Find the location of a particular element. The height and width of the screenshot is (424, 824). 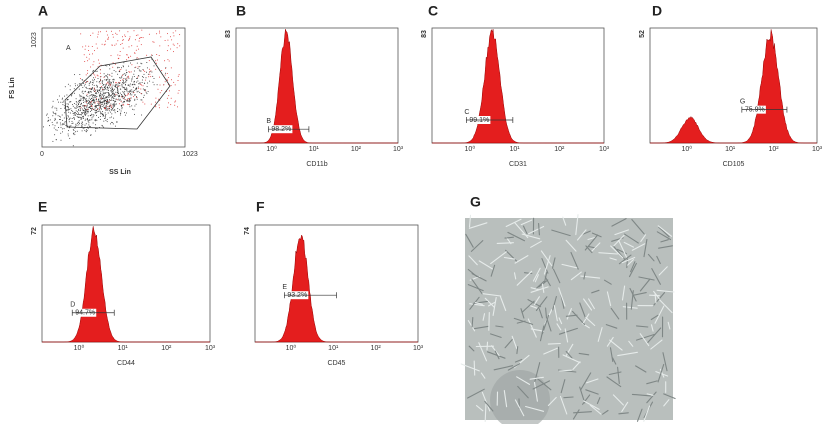

panel-letter: C is located at coordinates (433, 11).